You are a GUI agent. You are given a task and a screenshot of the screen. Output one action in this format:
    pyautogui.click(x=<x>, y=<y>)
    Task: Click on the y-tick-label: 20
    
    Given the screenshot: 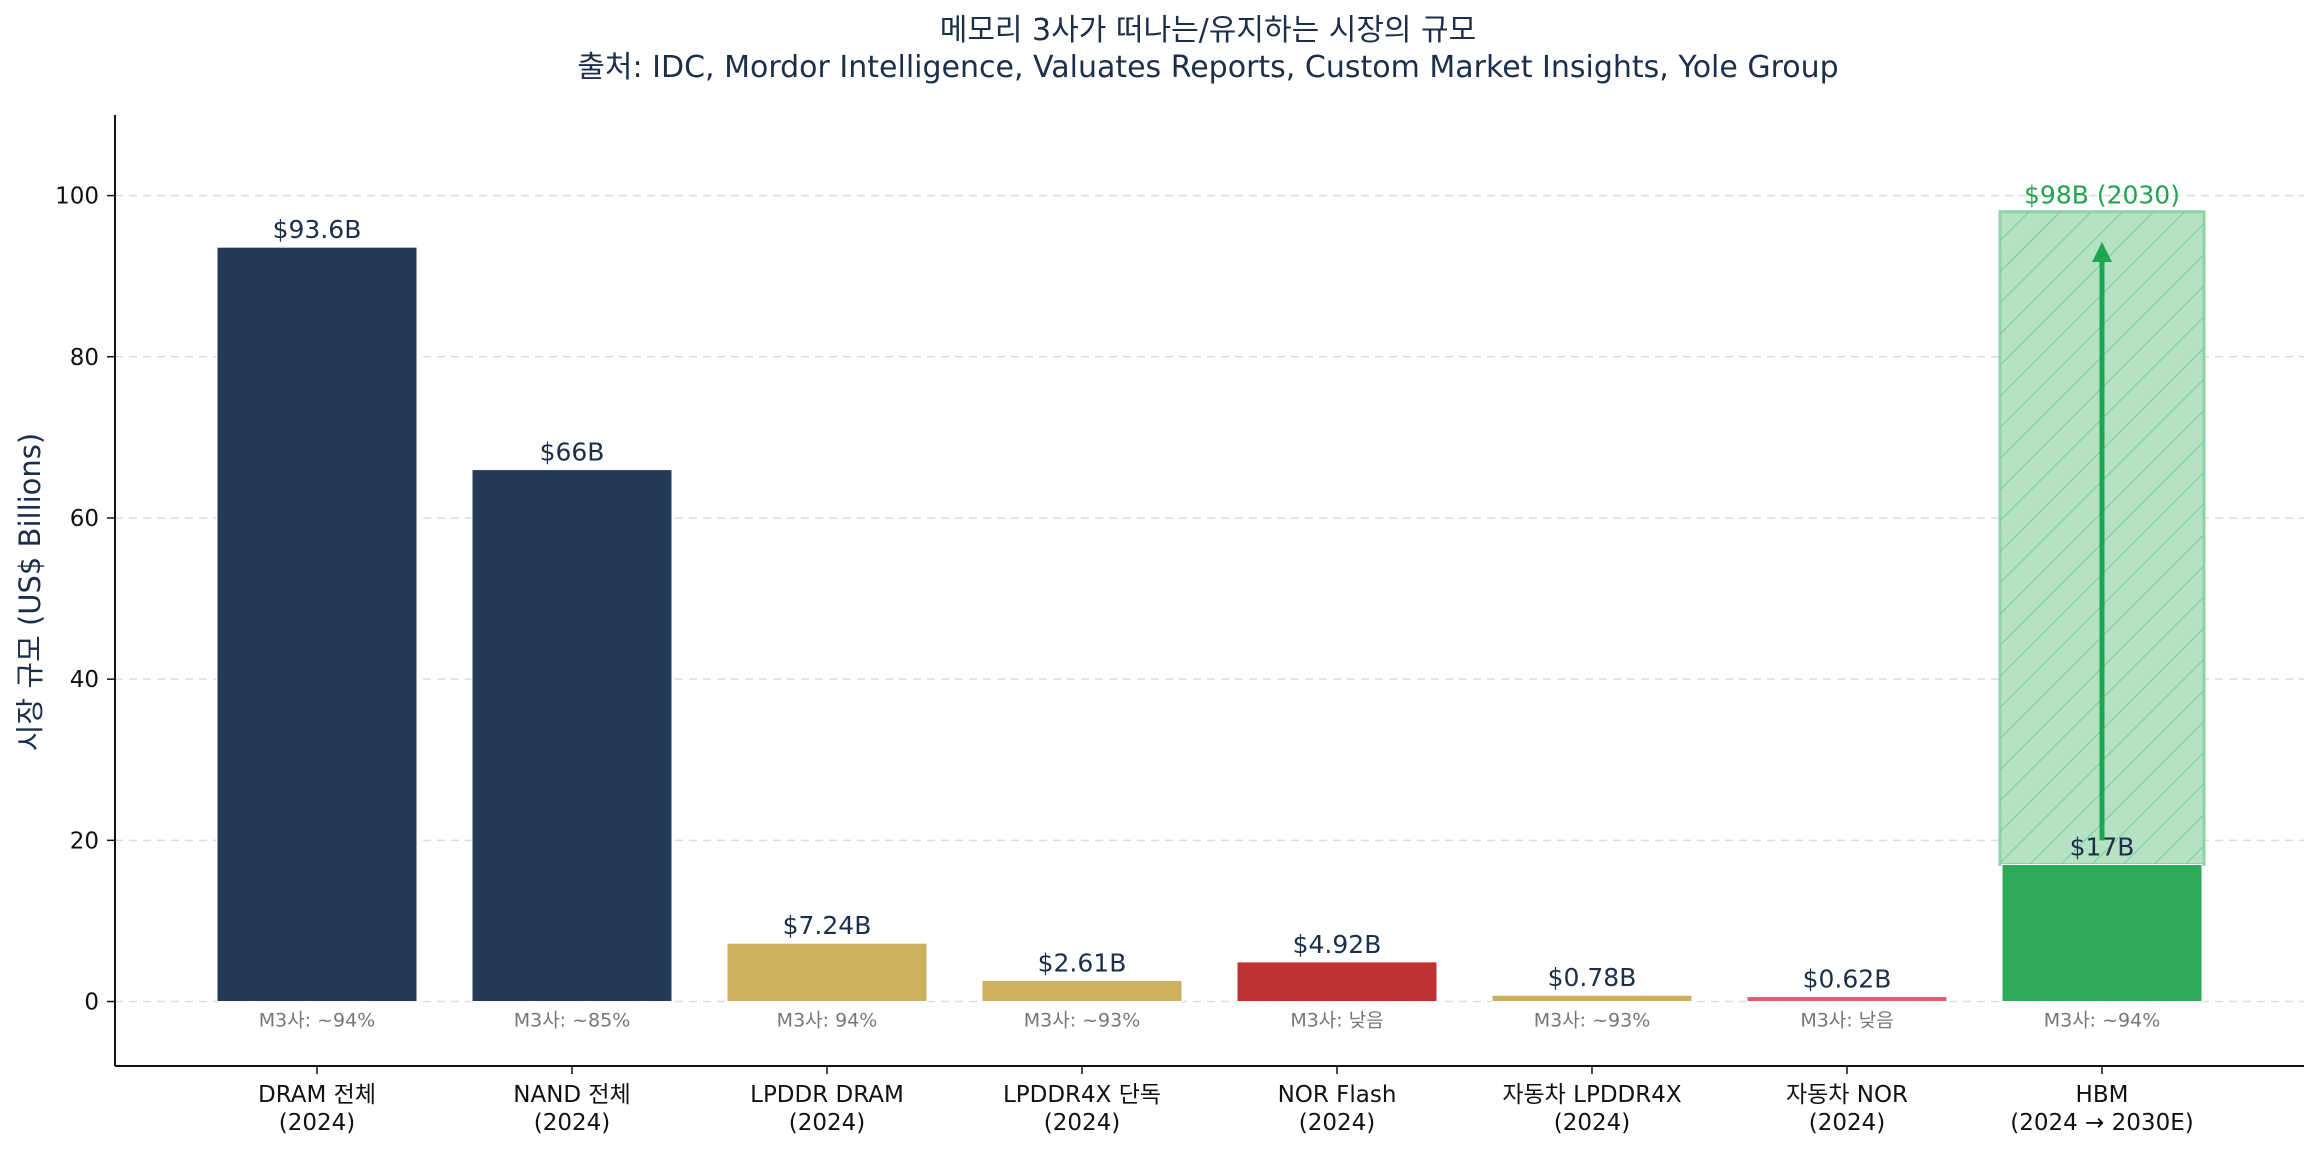 What is the action you would take?
    pyautogui.click(x=84, y=841)
    